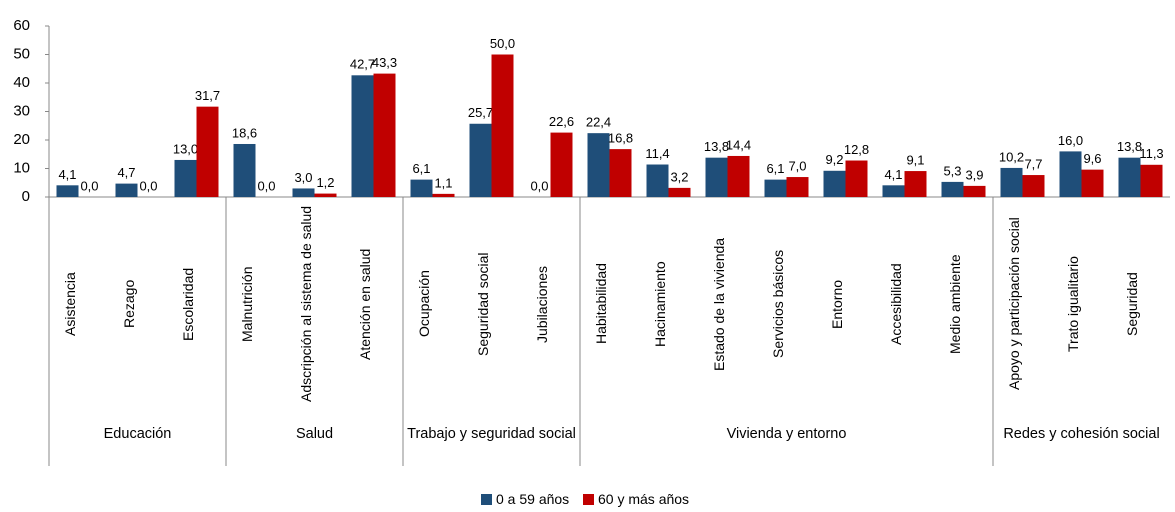 The width and height of the screenshot is (1175, 512). Describe the element at coordinates (533, 499) in the screenshot. I see `legend-label: 0 a 59 años` at that location.